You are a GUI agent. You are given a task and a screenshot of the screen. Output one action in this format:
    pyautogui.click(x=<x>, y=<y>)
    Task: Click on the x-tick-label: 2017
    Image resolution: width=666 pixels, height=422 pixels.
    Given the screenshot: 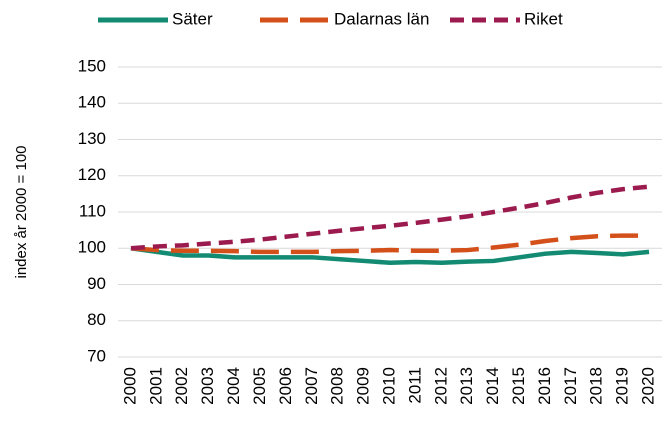 What is the action you would take?
    pyautogui.click(x=570, y=386)
    